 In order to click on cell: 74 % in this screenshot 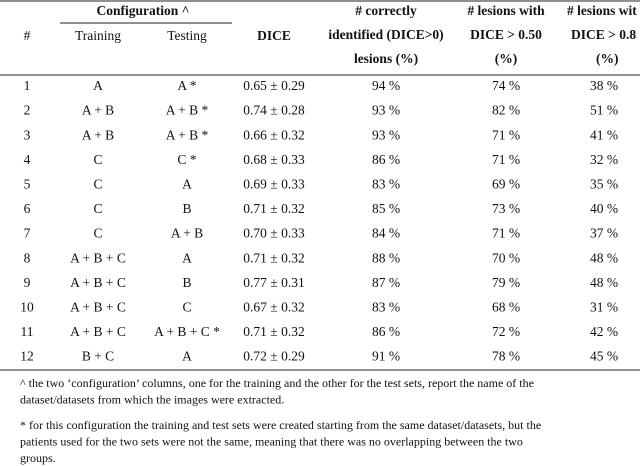, I will do `click(506, 85)`.